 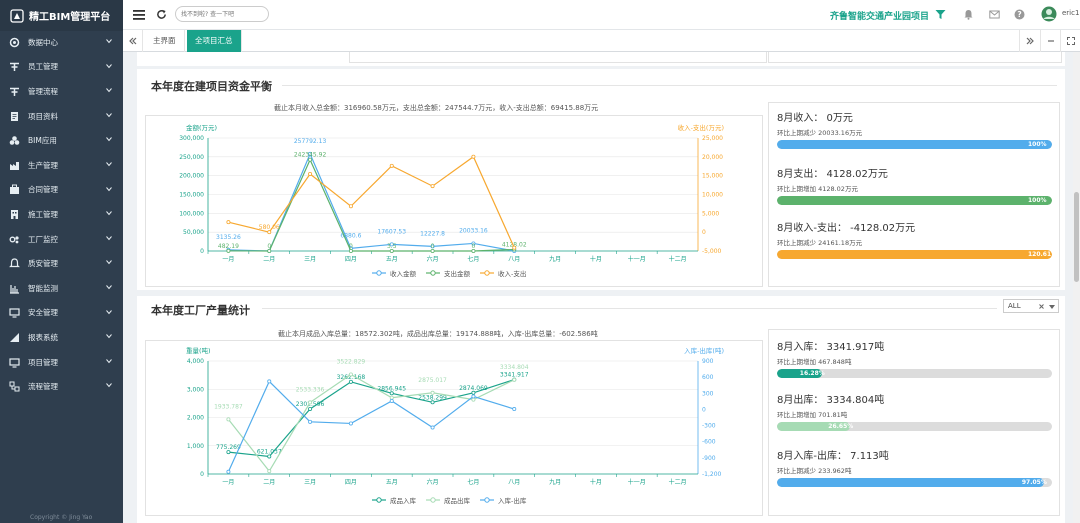 What do you see at coordinates (601, 59) in the screenshot?
I see `previous-panel-remnant` at bounding box center [601, 59].